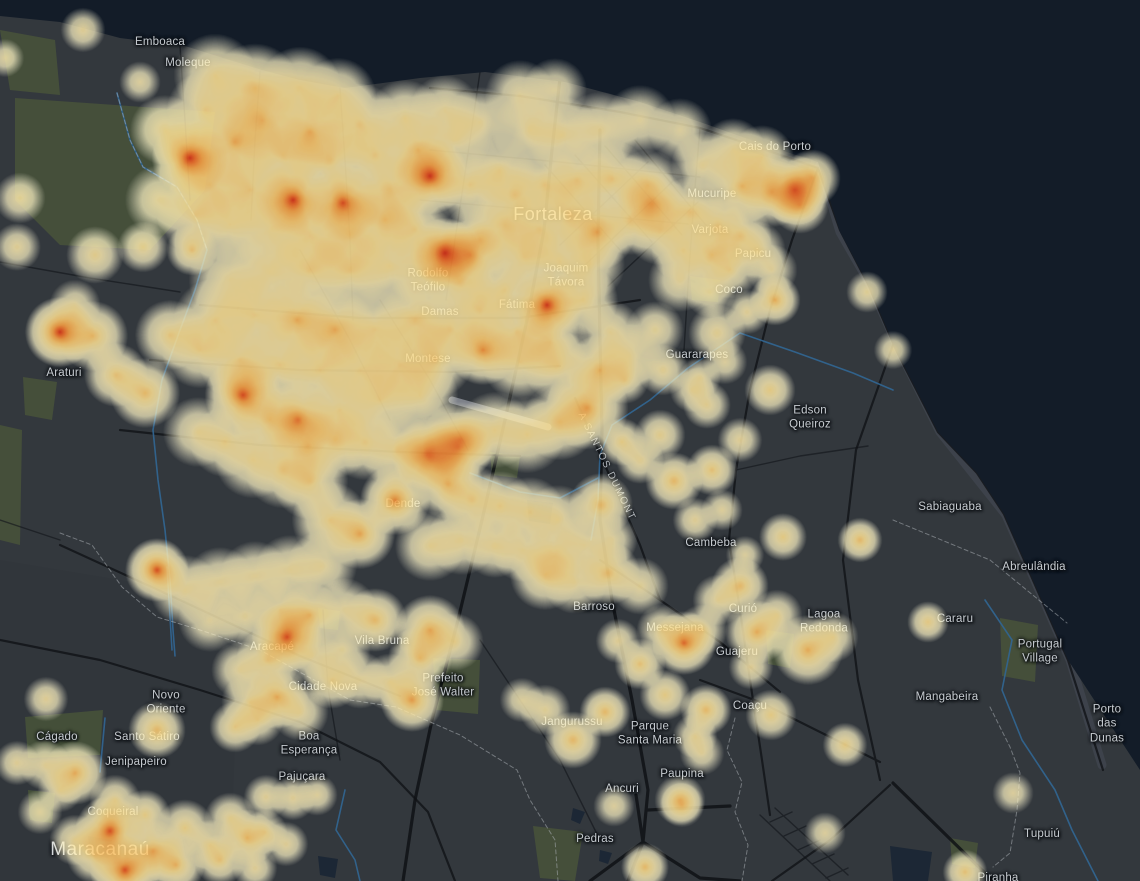 The height and width of the screenshot is (881, 1140). What do you see at coordinates (100, 850) in the screenshot?
I see `city-label: Maracanaú` at bounding box center [100, 850].